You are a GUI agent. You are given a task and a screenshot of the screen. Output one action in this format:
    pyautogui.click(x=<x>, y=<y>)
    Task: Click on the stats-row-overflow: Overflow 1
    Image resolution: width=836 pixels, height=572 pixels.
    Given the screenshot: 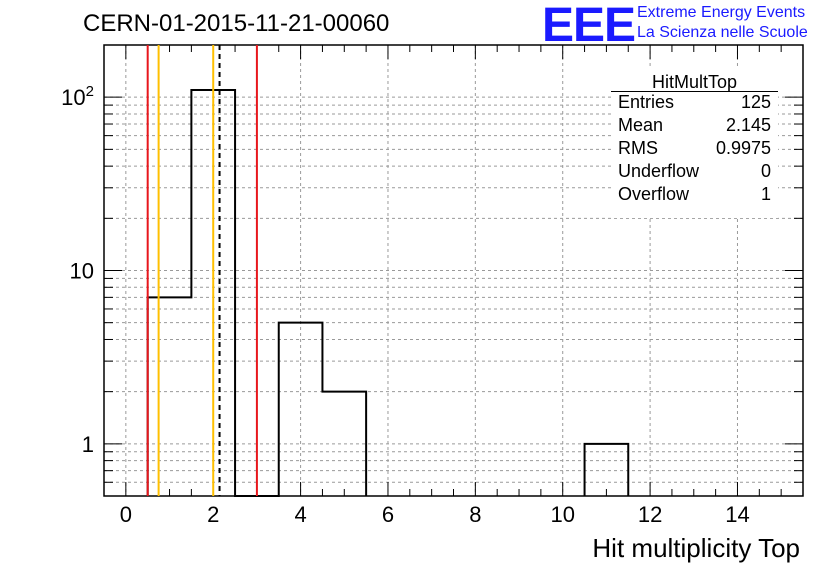 What is the action you would take?
    pyautogui.click(x=694, y=195)
    